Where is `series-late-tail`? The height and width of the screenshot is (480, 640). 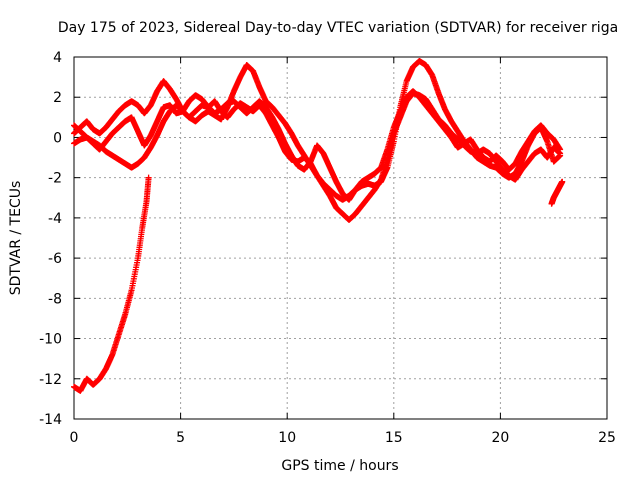
series-late-tail is located at coordinates (557, 192).